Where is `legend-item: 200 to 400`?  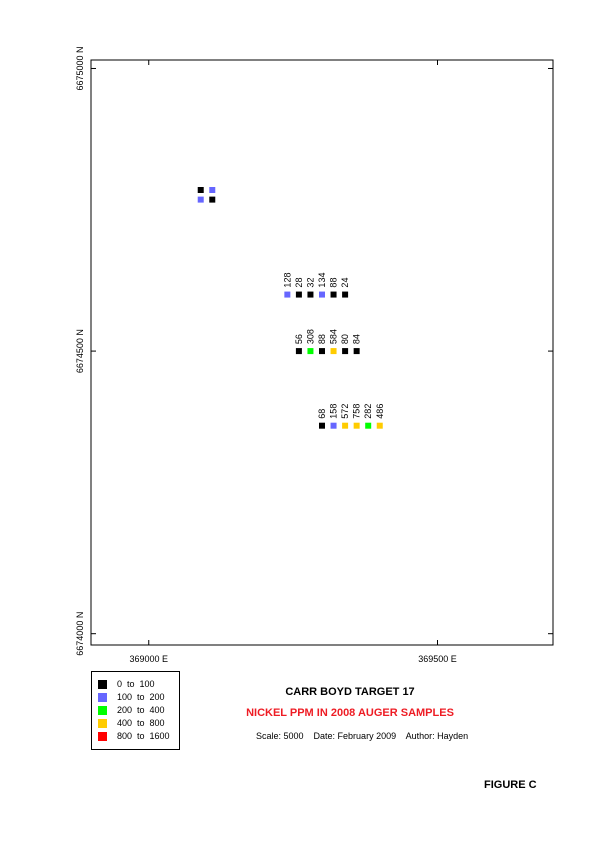
legend-item: 200 to 400 is located at coordinates (138, 710).